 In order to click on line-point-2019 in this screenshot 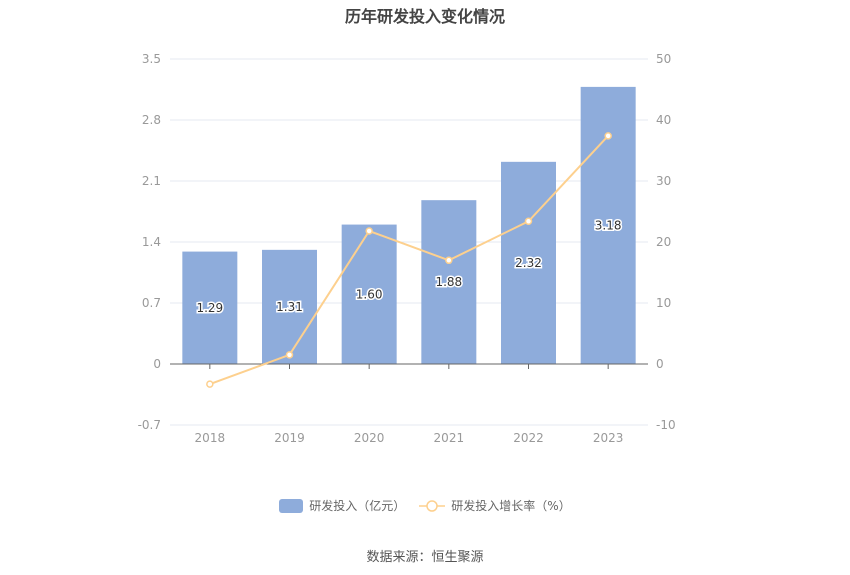, I will do `click(289, 355)`.